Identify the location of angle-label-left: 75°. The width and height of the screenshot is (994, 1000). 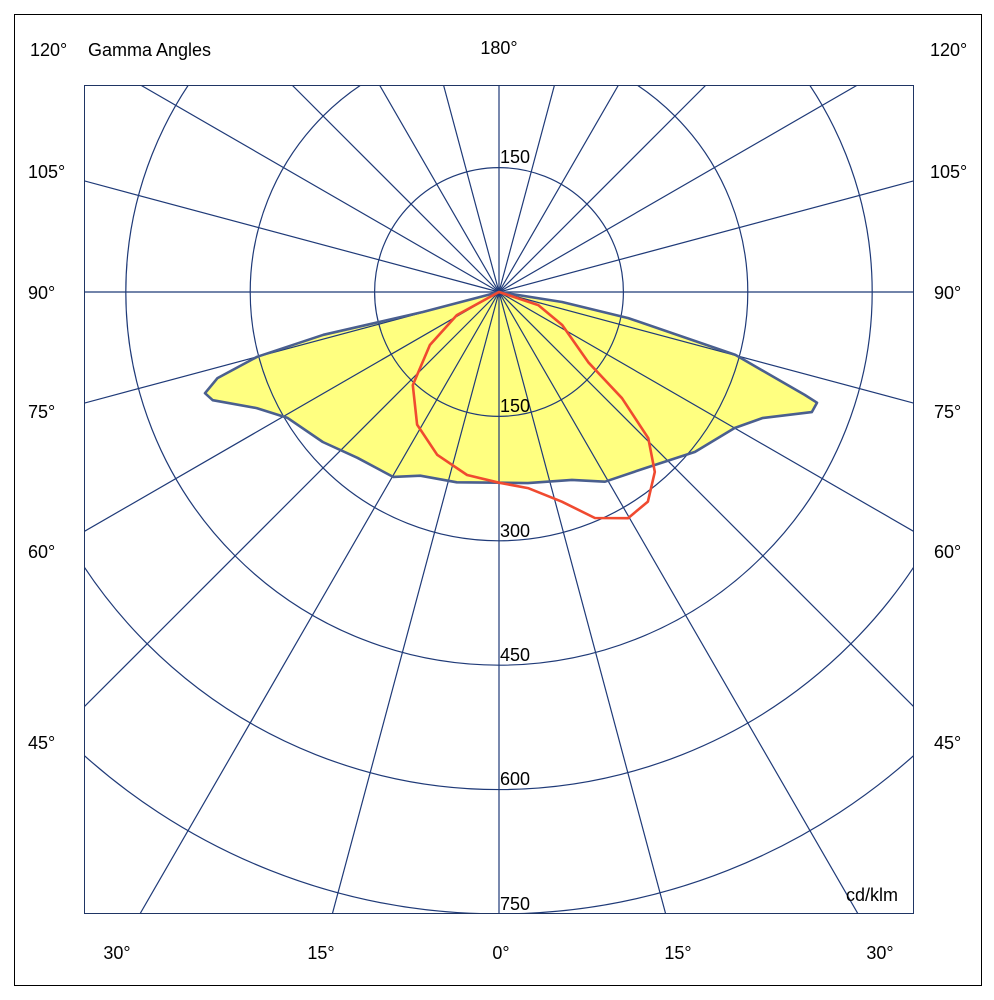
(41, 412).